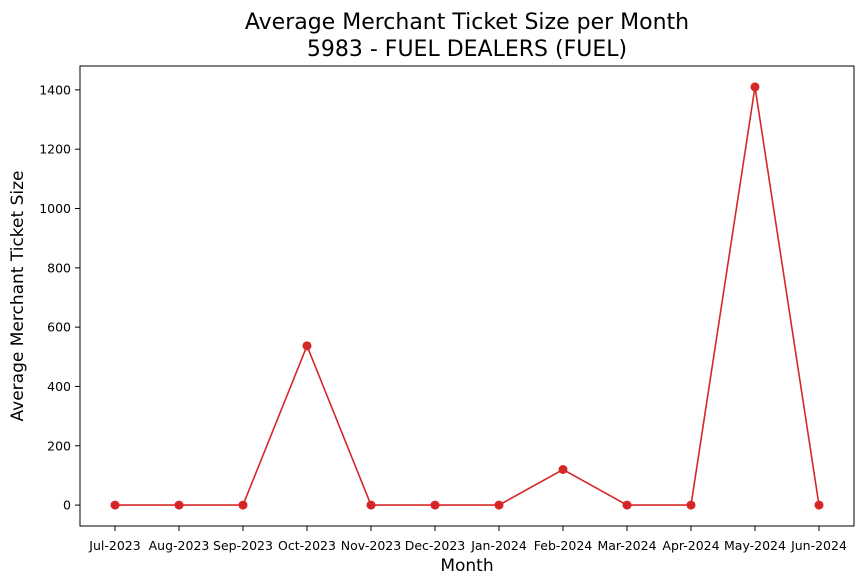  What do you see at coordinates (498, 545) in the screenshot?
I see `x-tick-label: Jan-2024` at bounding box center [498, 545].